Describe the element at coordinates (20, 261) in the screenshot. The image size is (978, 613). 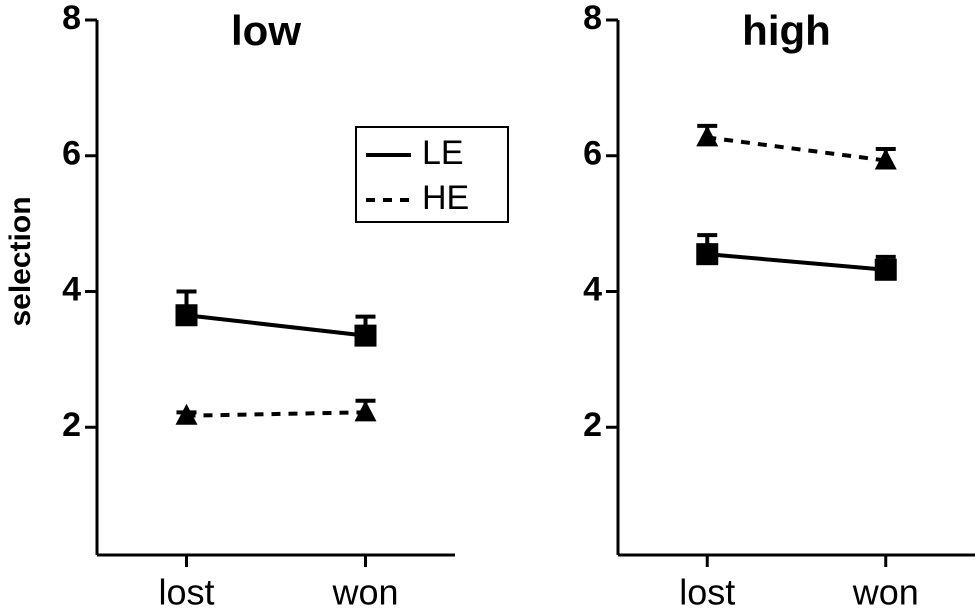
I see `y-axis-label: selection` at that location.